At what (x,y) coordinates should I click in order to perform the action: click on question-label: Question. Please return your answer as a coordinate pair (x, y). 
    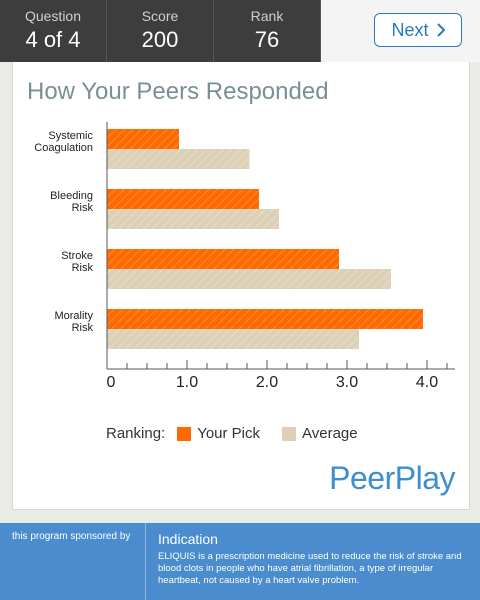
    Looking at the image, I should click on (53, 16).